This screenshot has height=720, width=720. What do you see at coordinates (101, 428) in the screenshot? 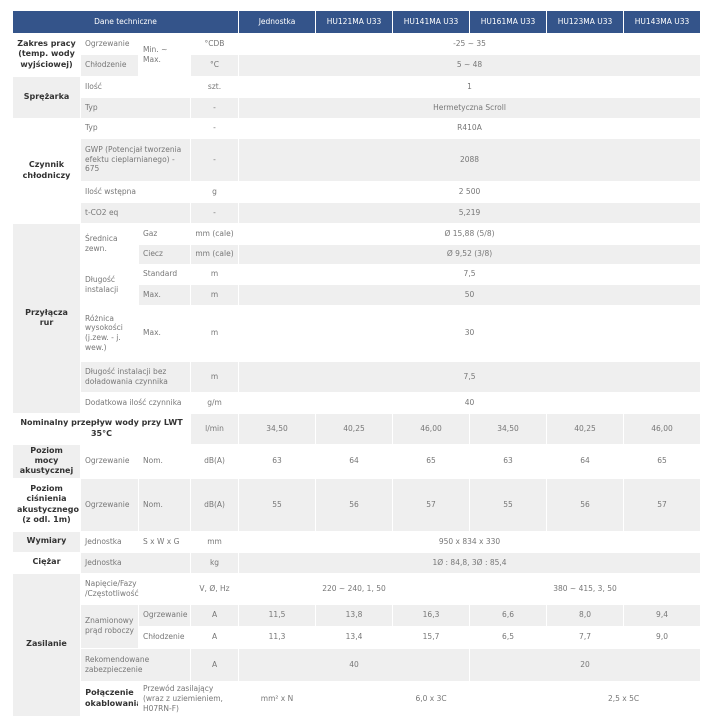
I see `section-label: Nominalny przepływ wody przy LWT 35°C` at bounding box center [101, 428].